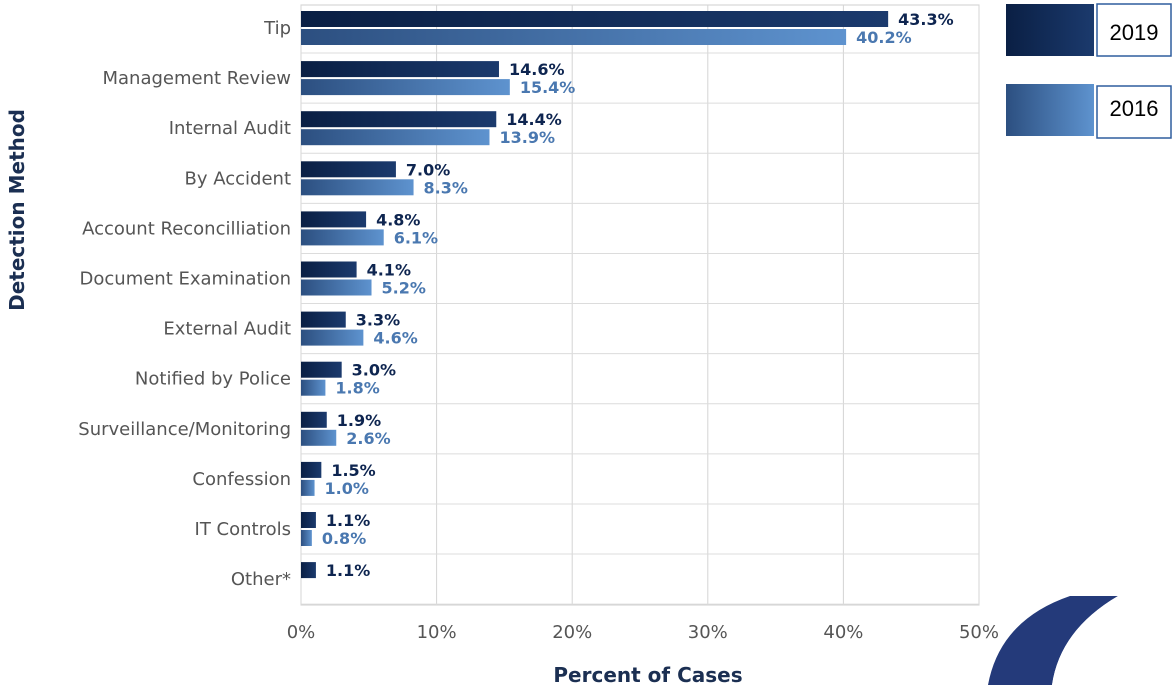  Describe the element at coordinates (186, 228) in the screenshot. I see `category-label: Account Reconcilliation` at that location.